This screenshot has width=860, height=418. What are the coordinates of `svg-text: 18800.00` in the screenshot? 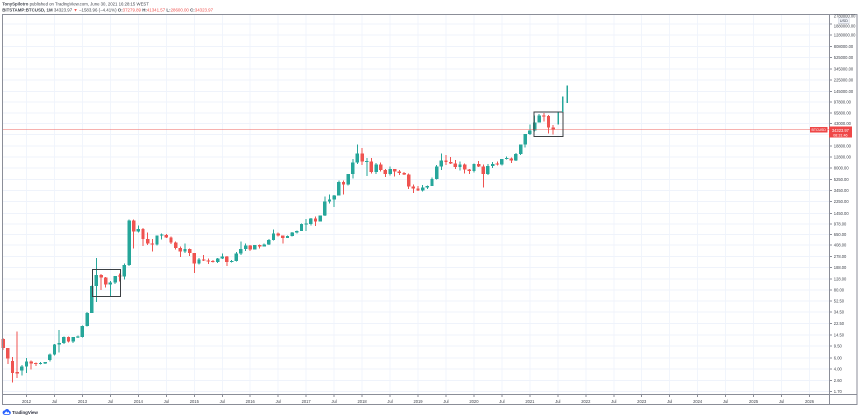 It's located at (843, 146).